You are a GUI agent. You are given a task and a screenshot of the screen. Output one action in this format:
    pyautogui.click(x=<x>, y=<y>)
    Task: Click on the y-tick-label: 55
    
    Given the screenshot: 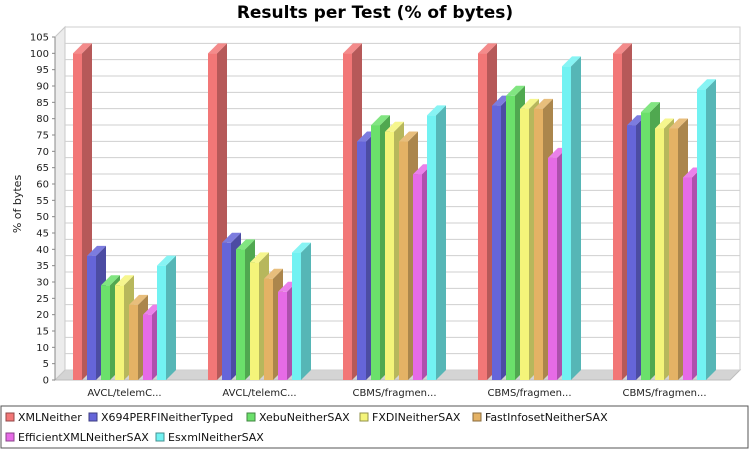 What is the action you would take?
    pyautogui.click(x=42, y=201)
    